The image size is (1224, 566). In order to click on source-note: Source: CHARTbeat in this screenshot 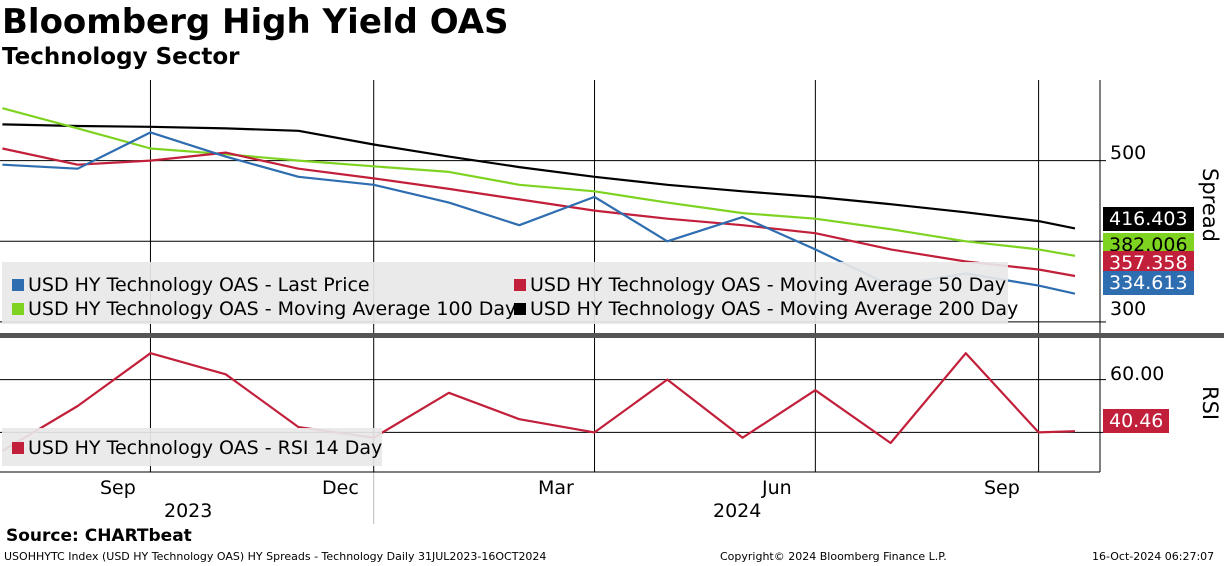, I will do `click(99, 536)`.